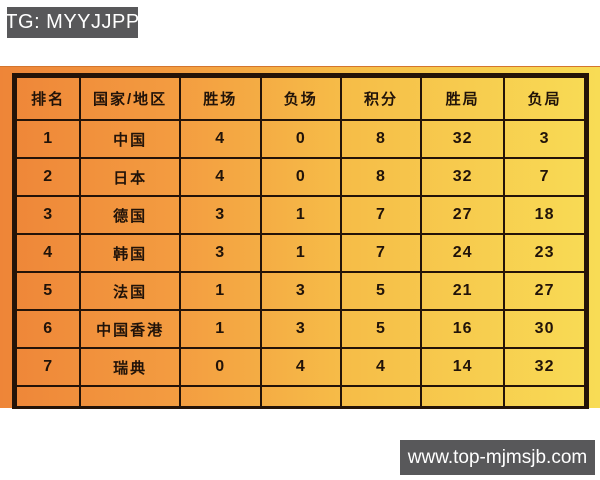 The image size is (600, 480). I want to click on games-lost-cell: 32, so click(544, 367).